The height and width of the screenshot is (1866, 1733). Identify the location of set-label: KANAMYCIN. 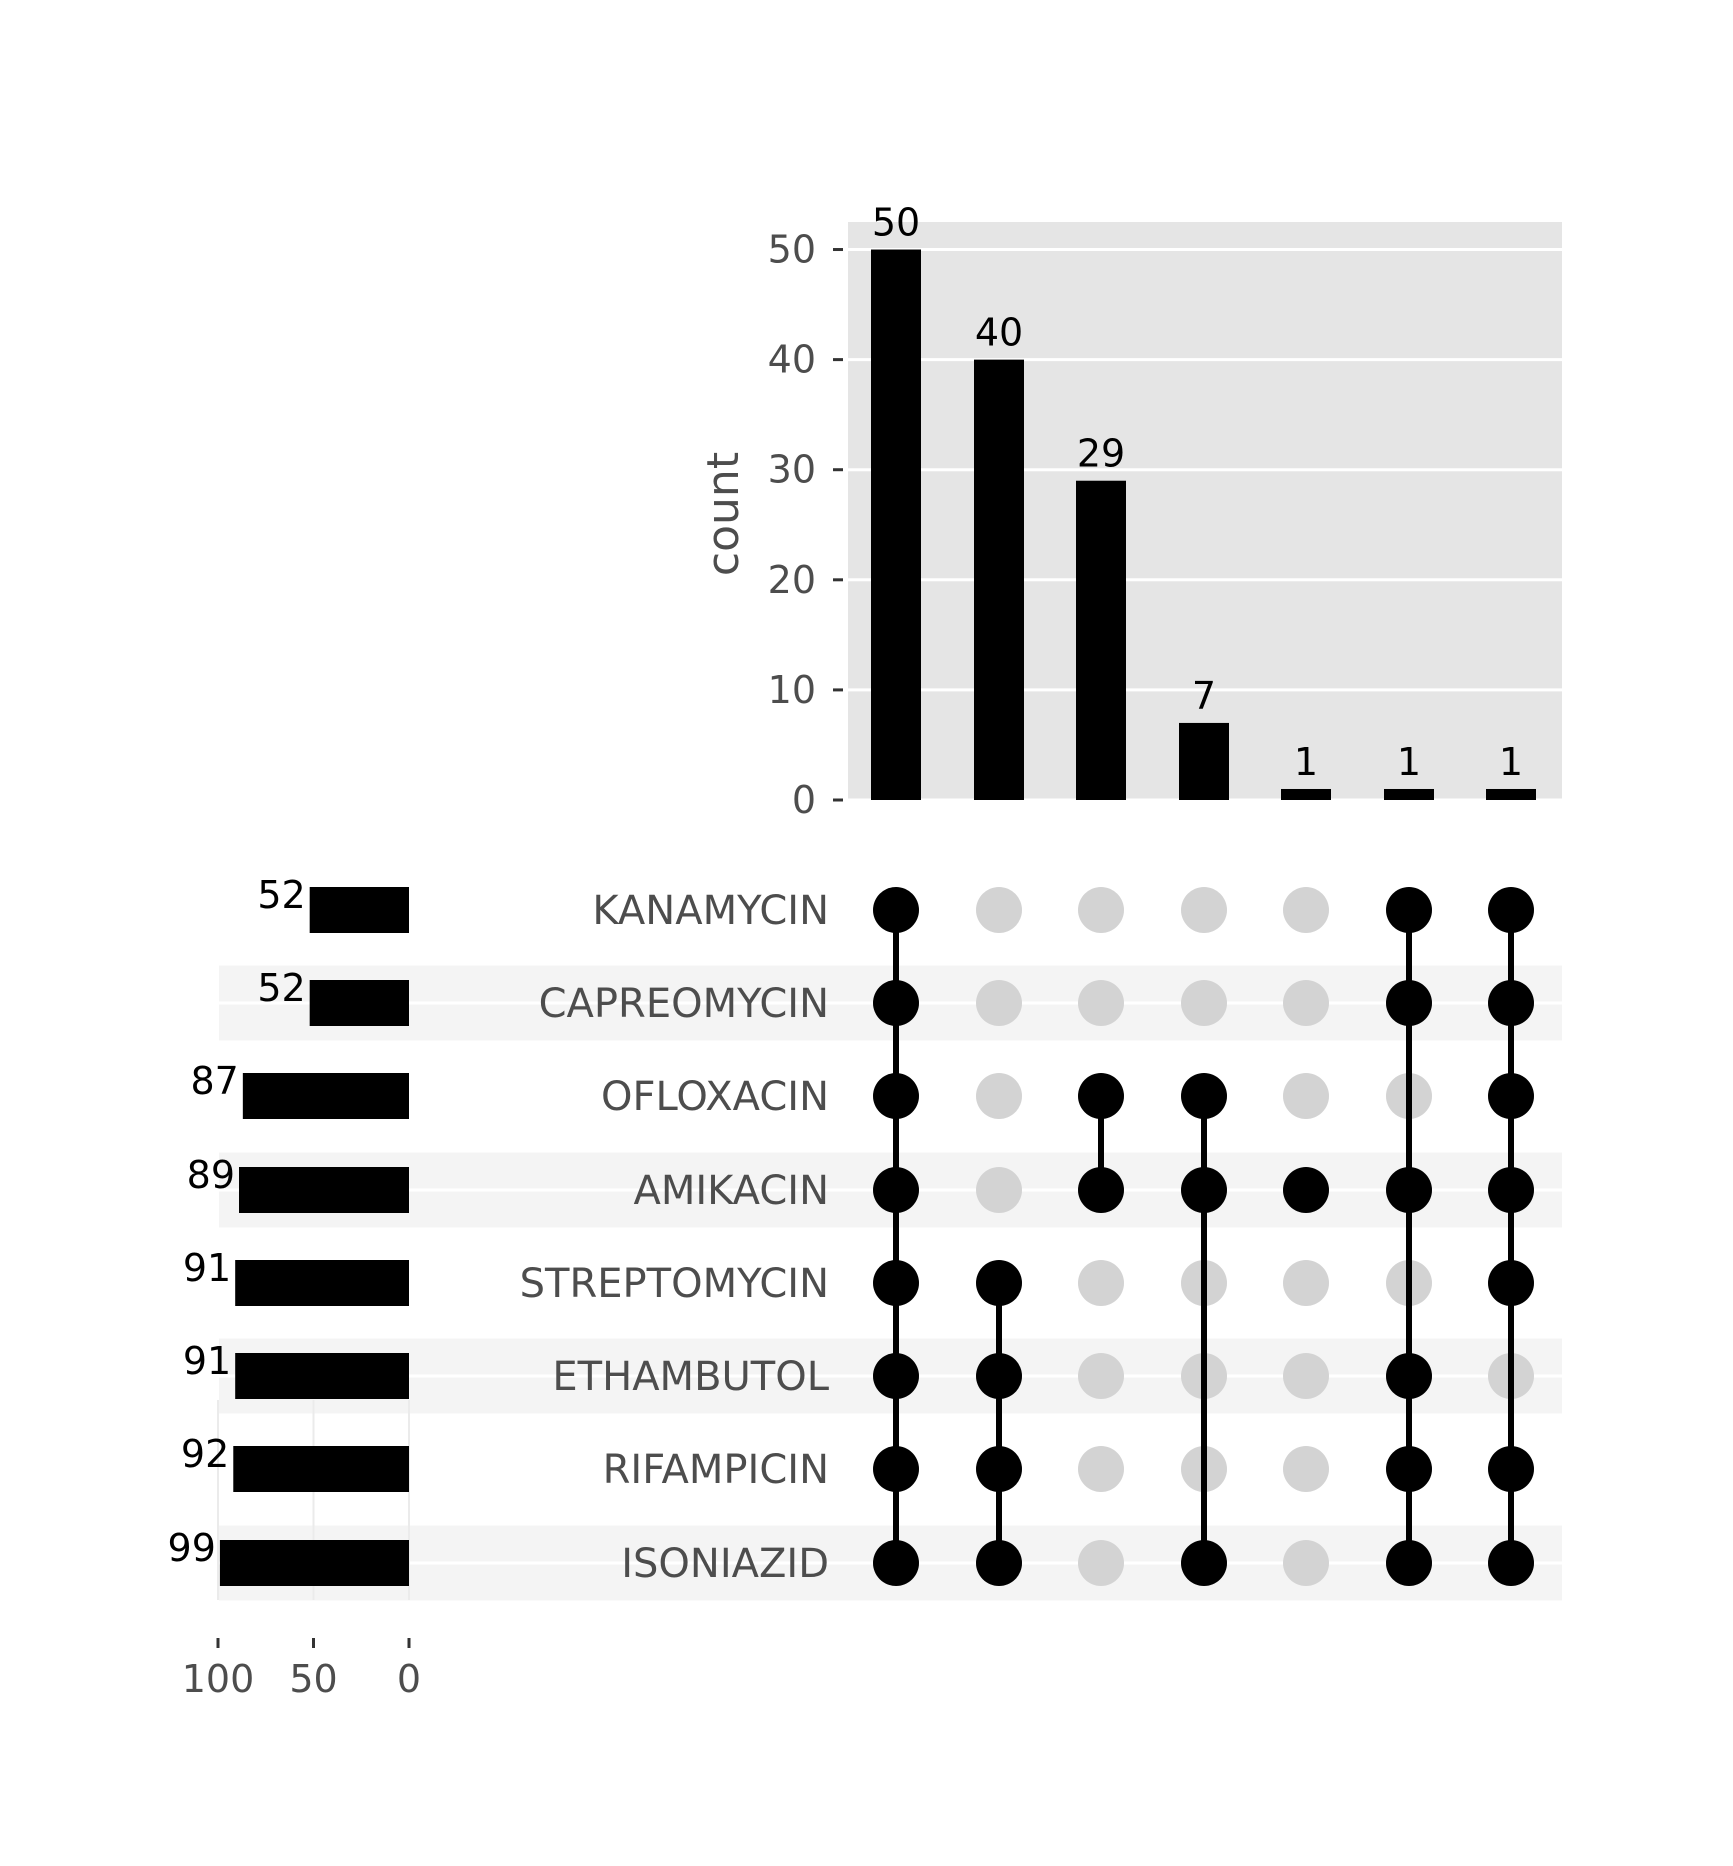
(710, 911).